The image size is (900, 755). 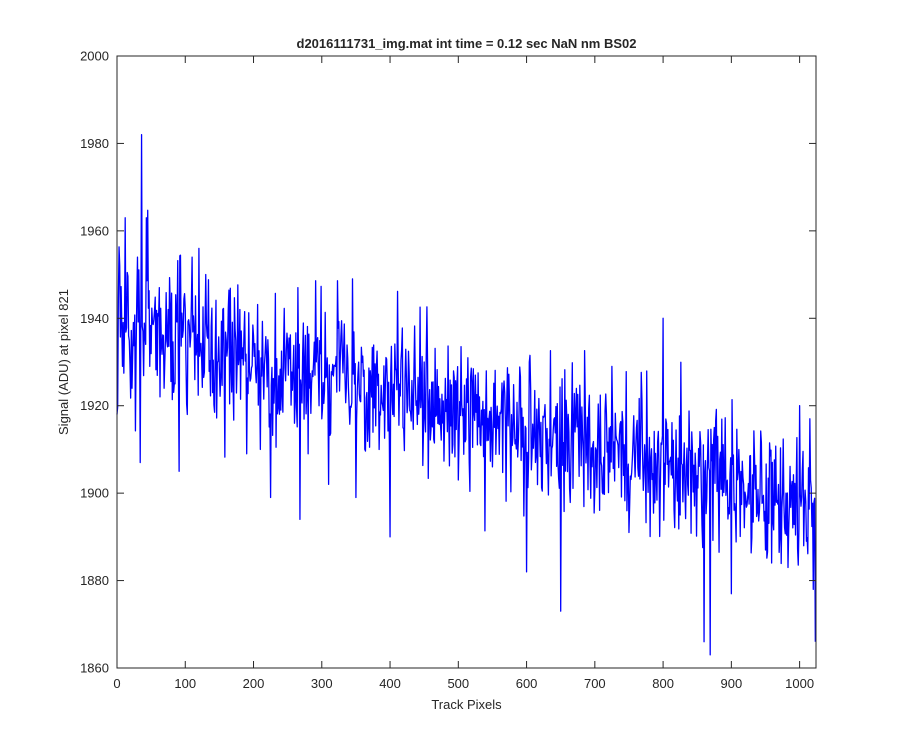 What do you see at coordinates (458, 683) in the screenshot?
I see `x-tick-label: 500` at bounding box center [458, 683].